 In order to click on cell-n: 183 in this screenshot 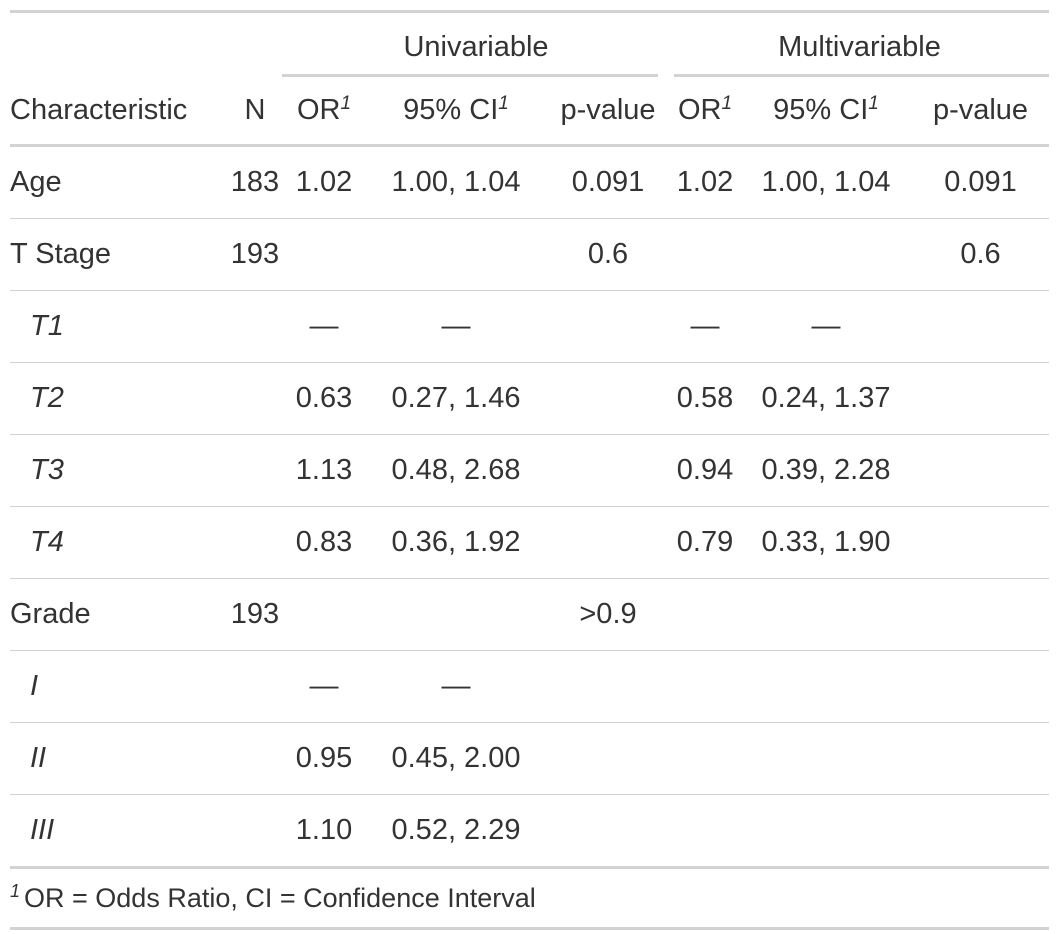, I will do `click(255, 182)`.